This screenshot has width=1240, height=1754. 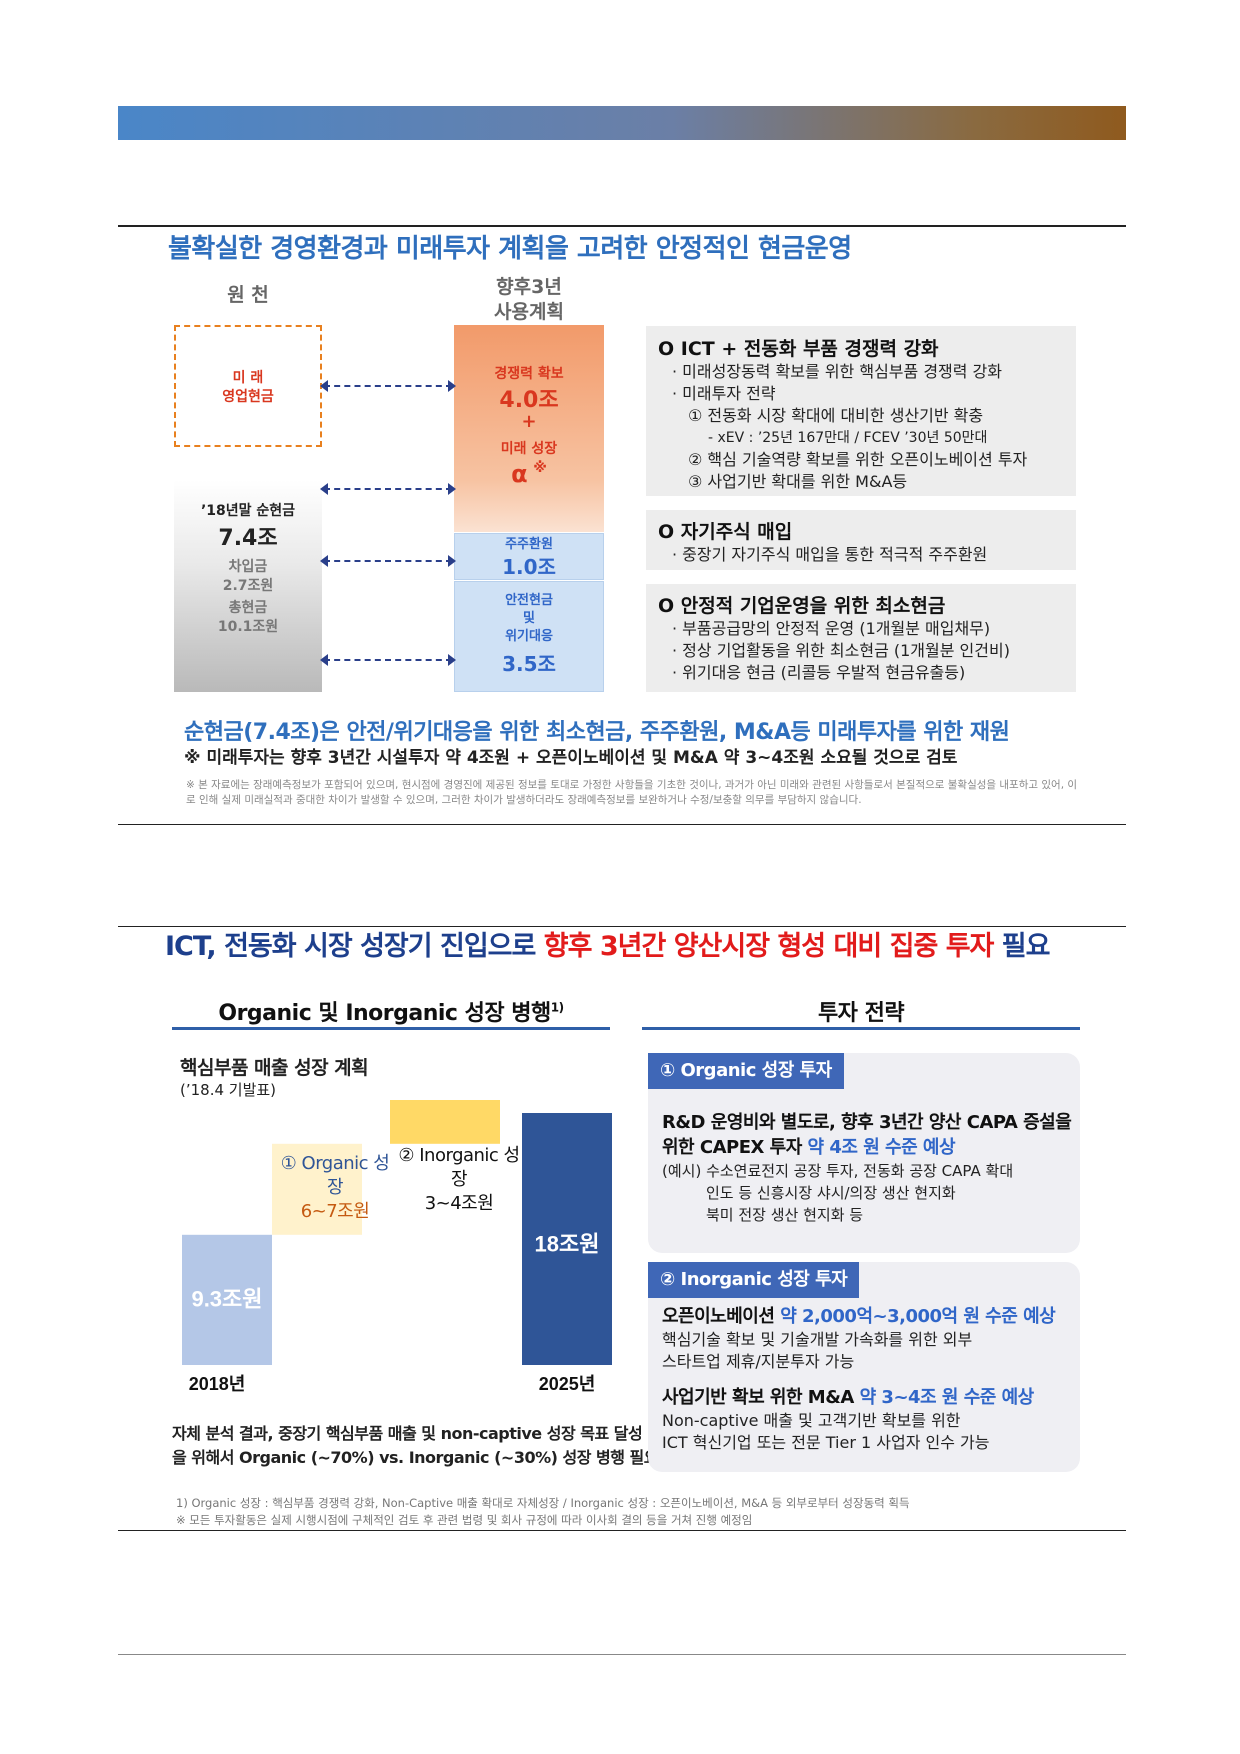 What do you see at coordinates (445, 1122) in the screenshot?
I see `bar-inorganic` at bounding box center [445, 1122].